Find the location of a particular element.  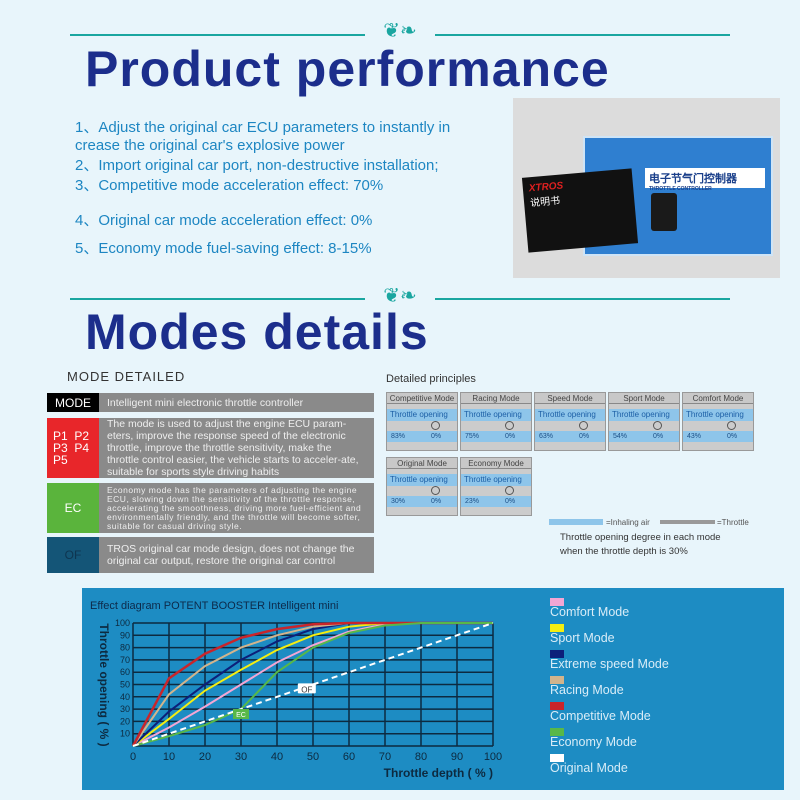

note-line-2: when the throttle depth is 30% is located at coordinates (624, 551).